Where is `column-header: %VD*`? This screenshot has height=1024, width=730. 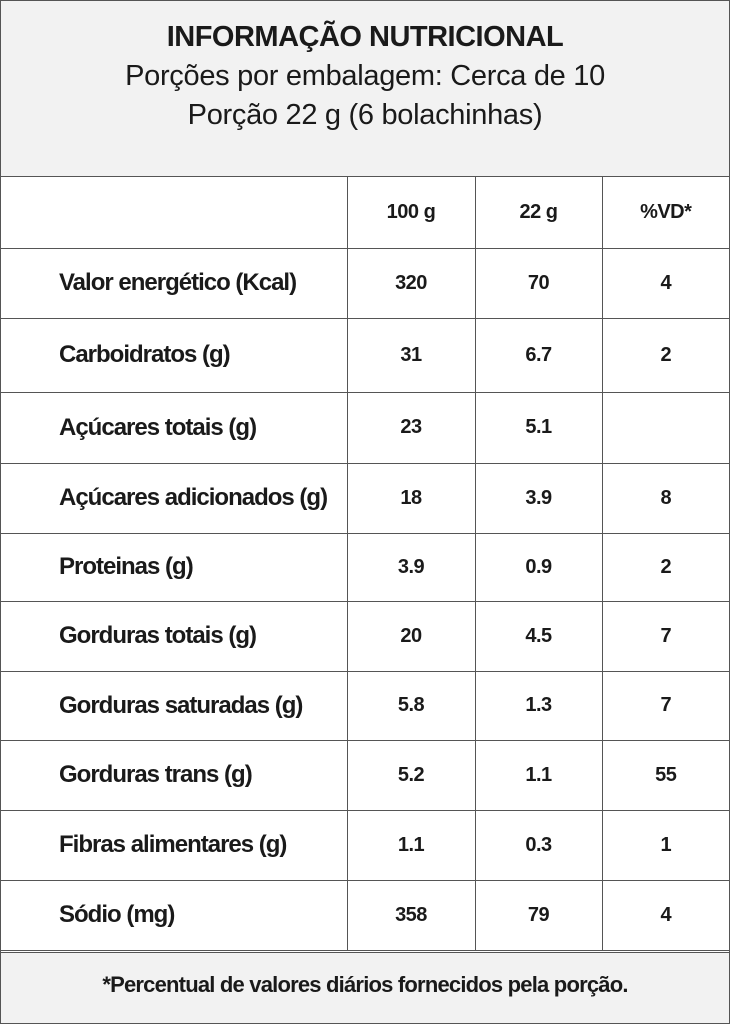 column-header: %VD* is located at coordinates (665, 213).